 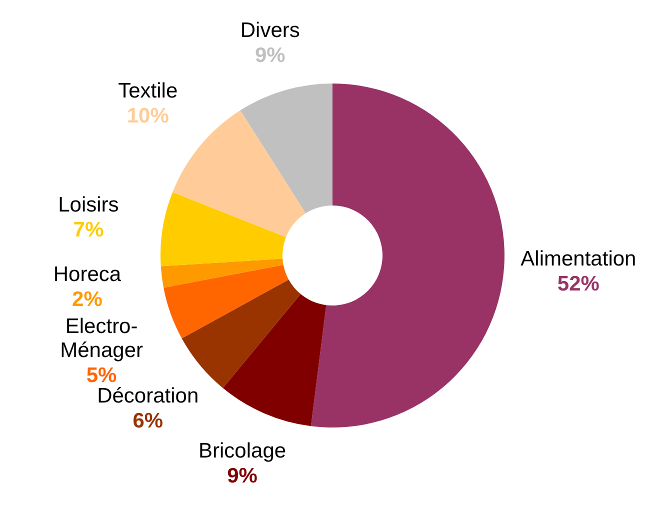 I want to click on slice-label: Horeca, so click(x=87, y=274).